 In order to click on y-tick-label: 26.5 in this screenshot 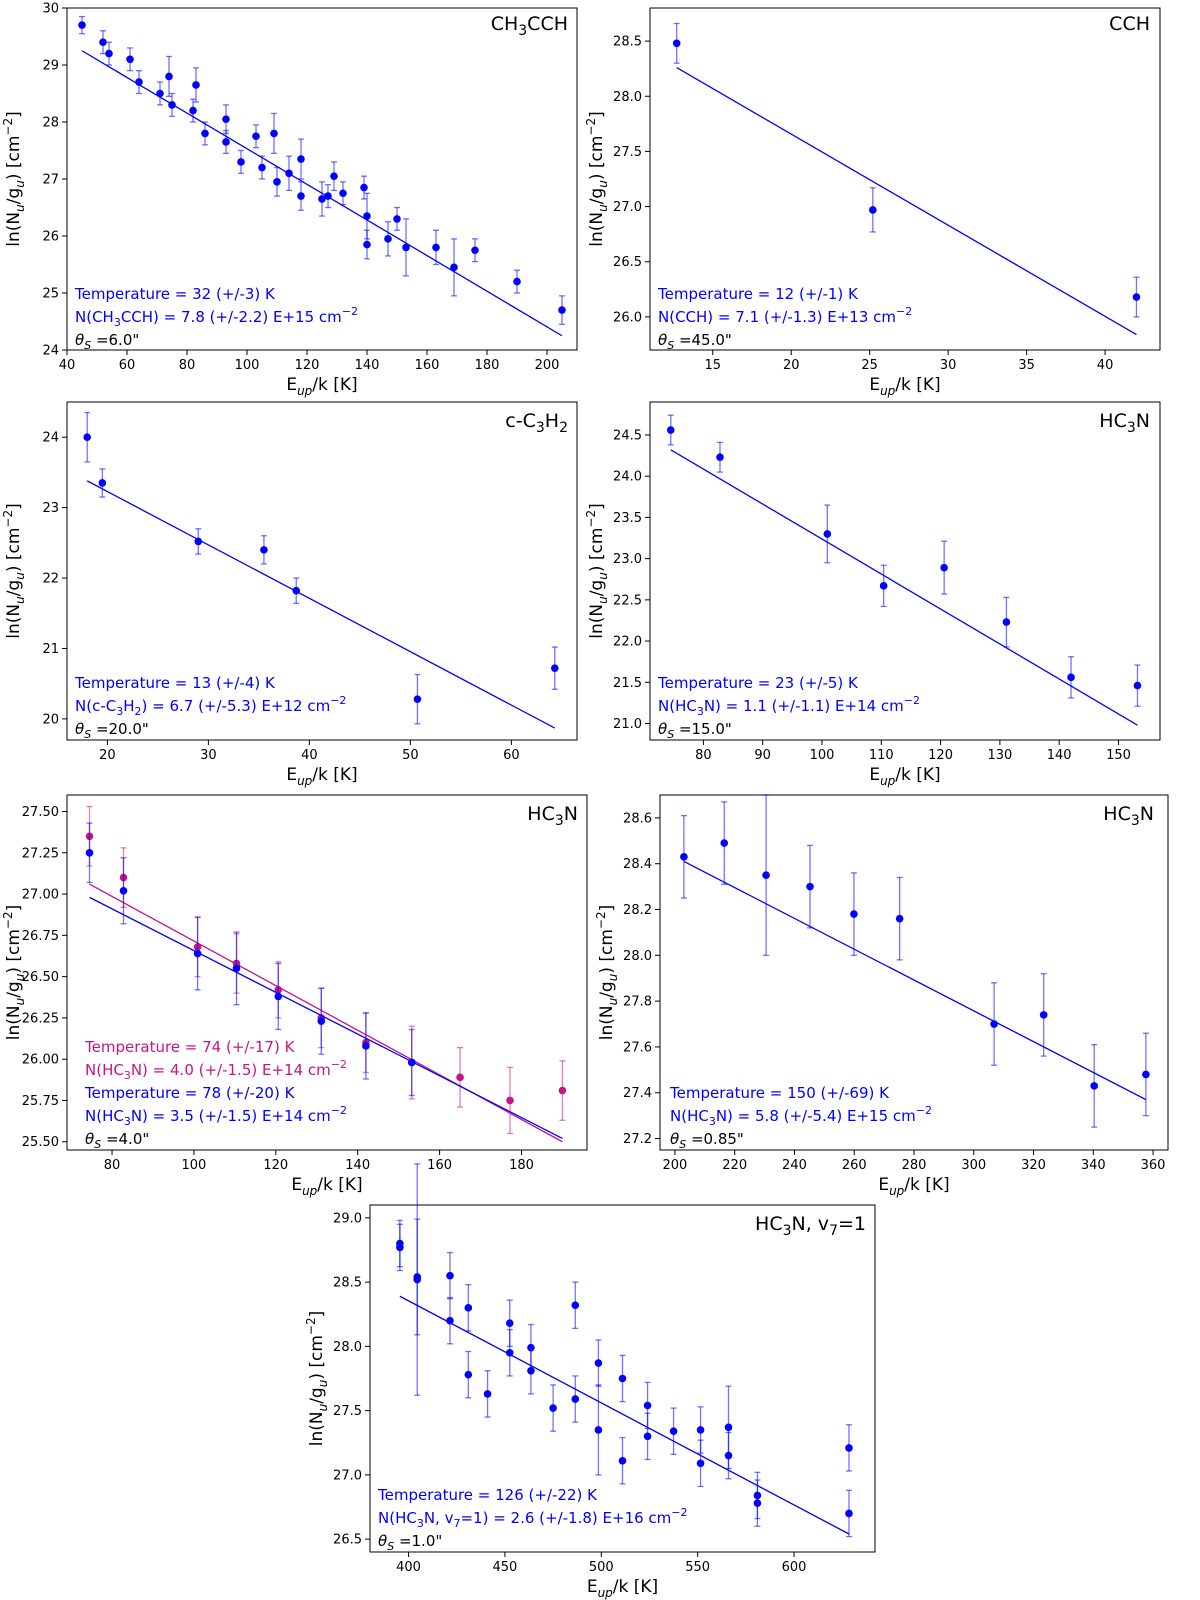, I will do `click(347, 1540)`.